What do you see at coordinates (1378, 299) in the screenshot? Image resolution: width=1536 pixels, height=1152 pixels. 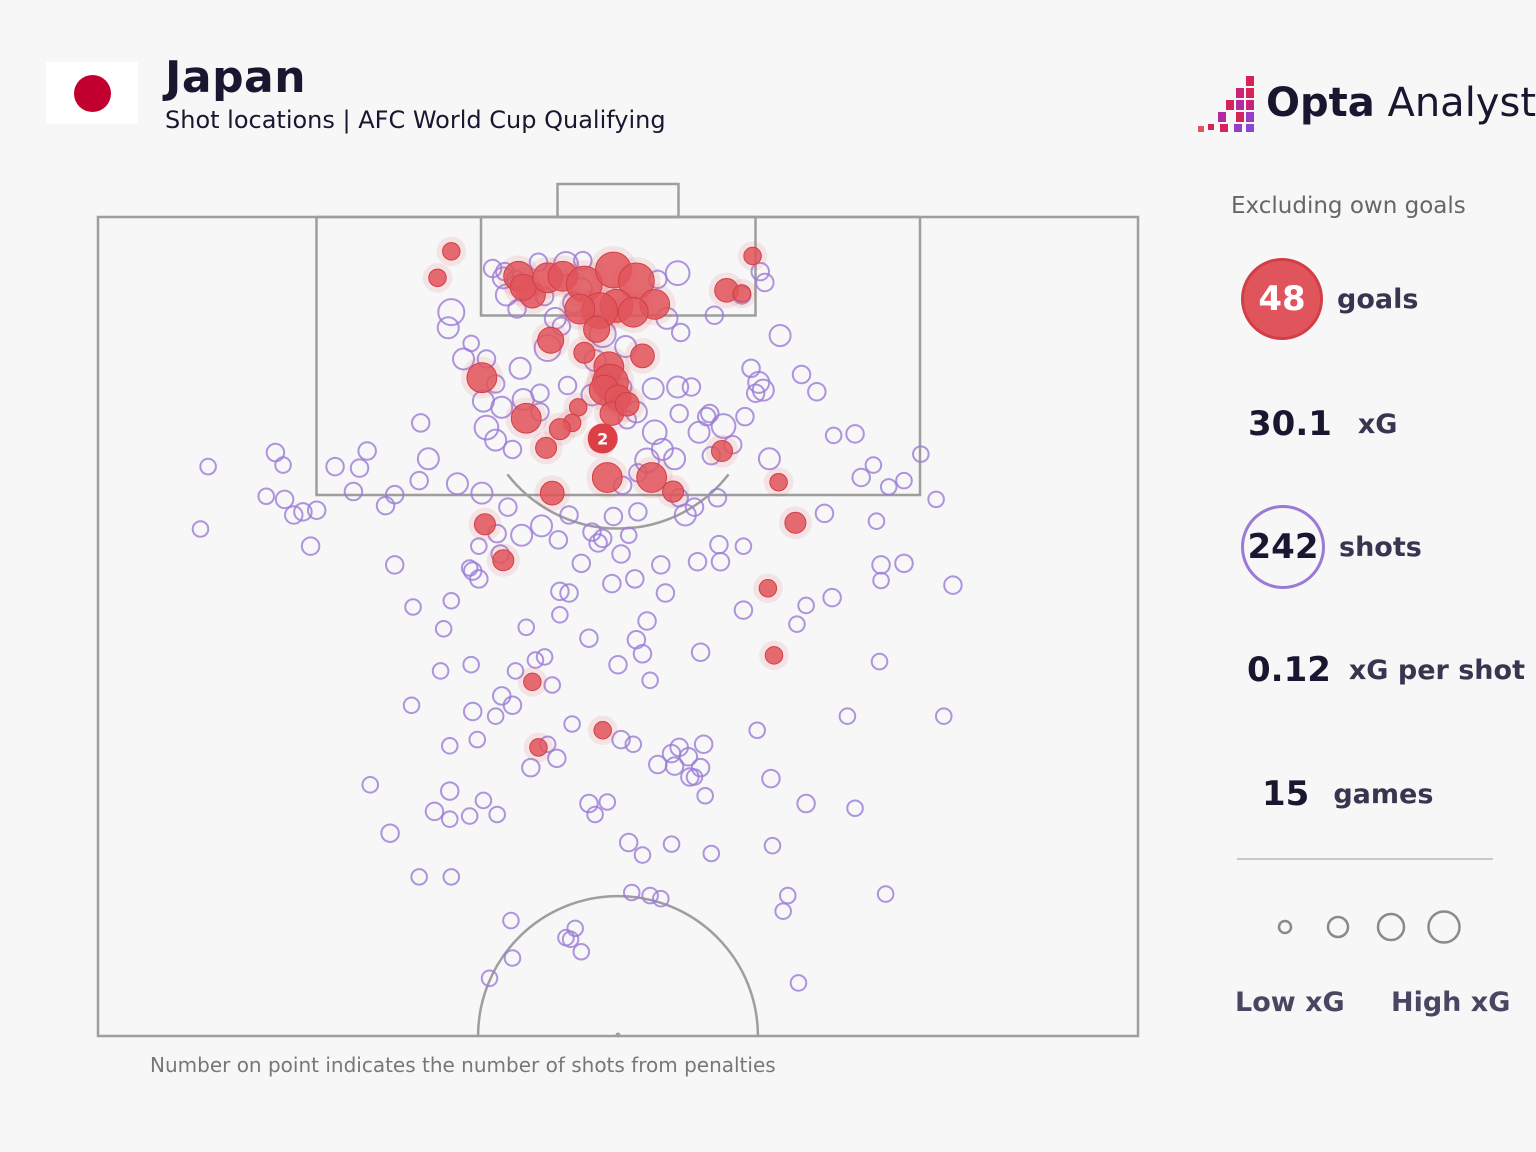 I see `goals-label: goals` at bounding box center [1378, 299].